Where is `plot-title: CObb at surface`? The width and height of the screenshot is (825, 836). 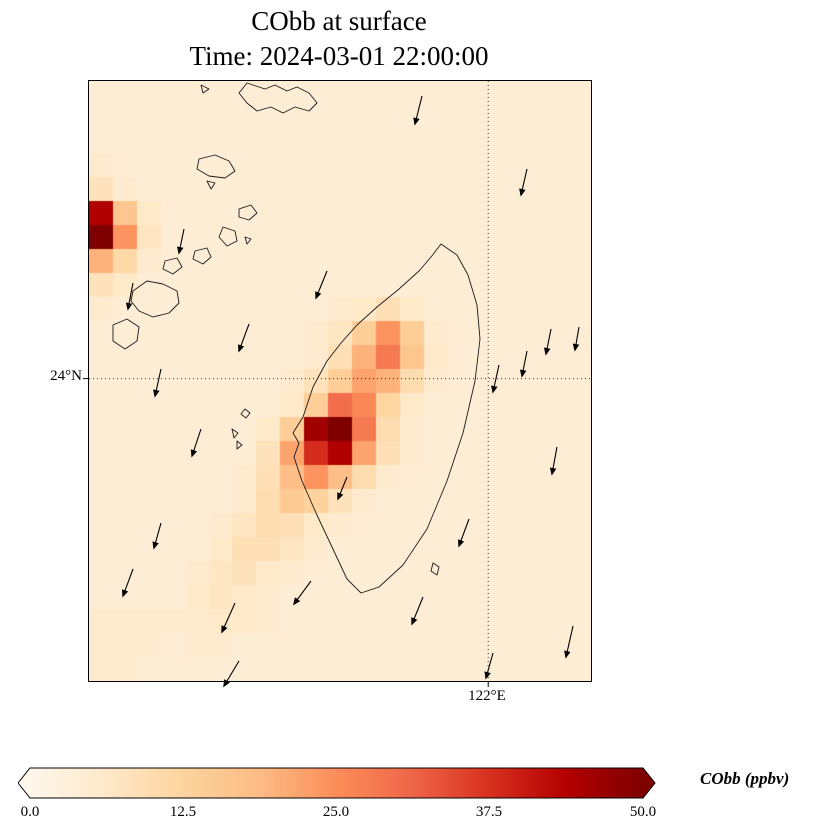
plot-title: CObb at surface is located at coordinates (339, 21).